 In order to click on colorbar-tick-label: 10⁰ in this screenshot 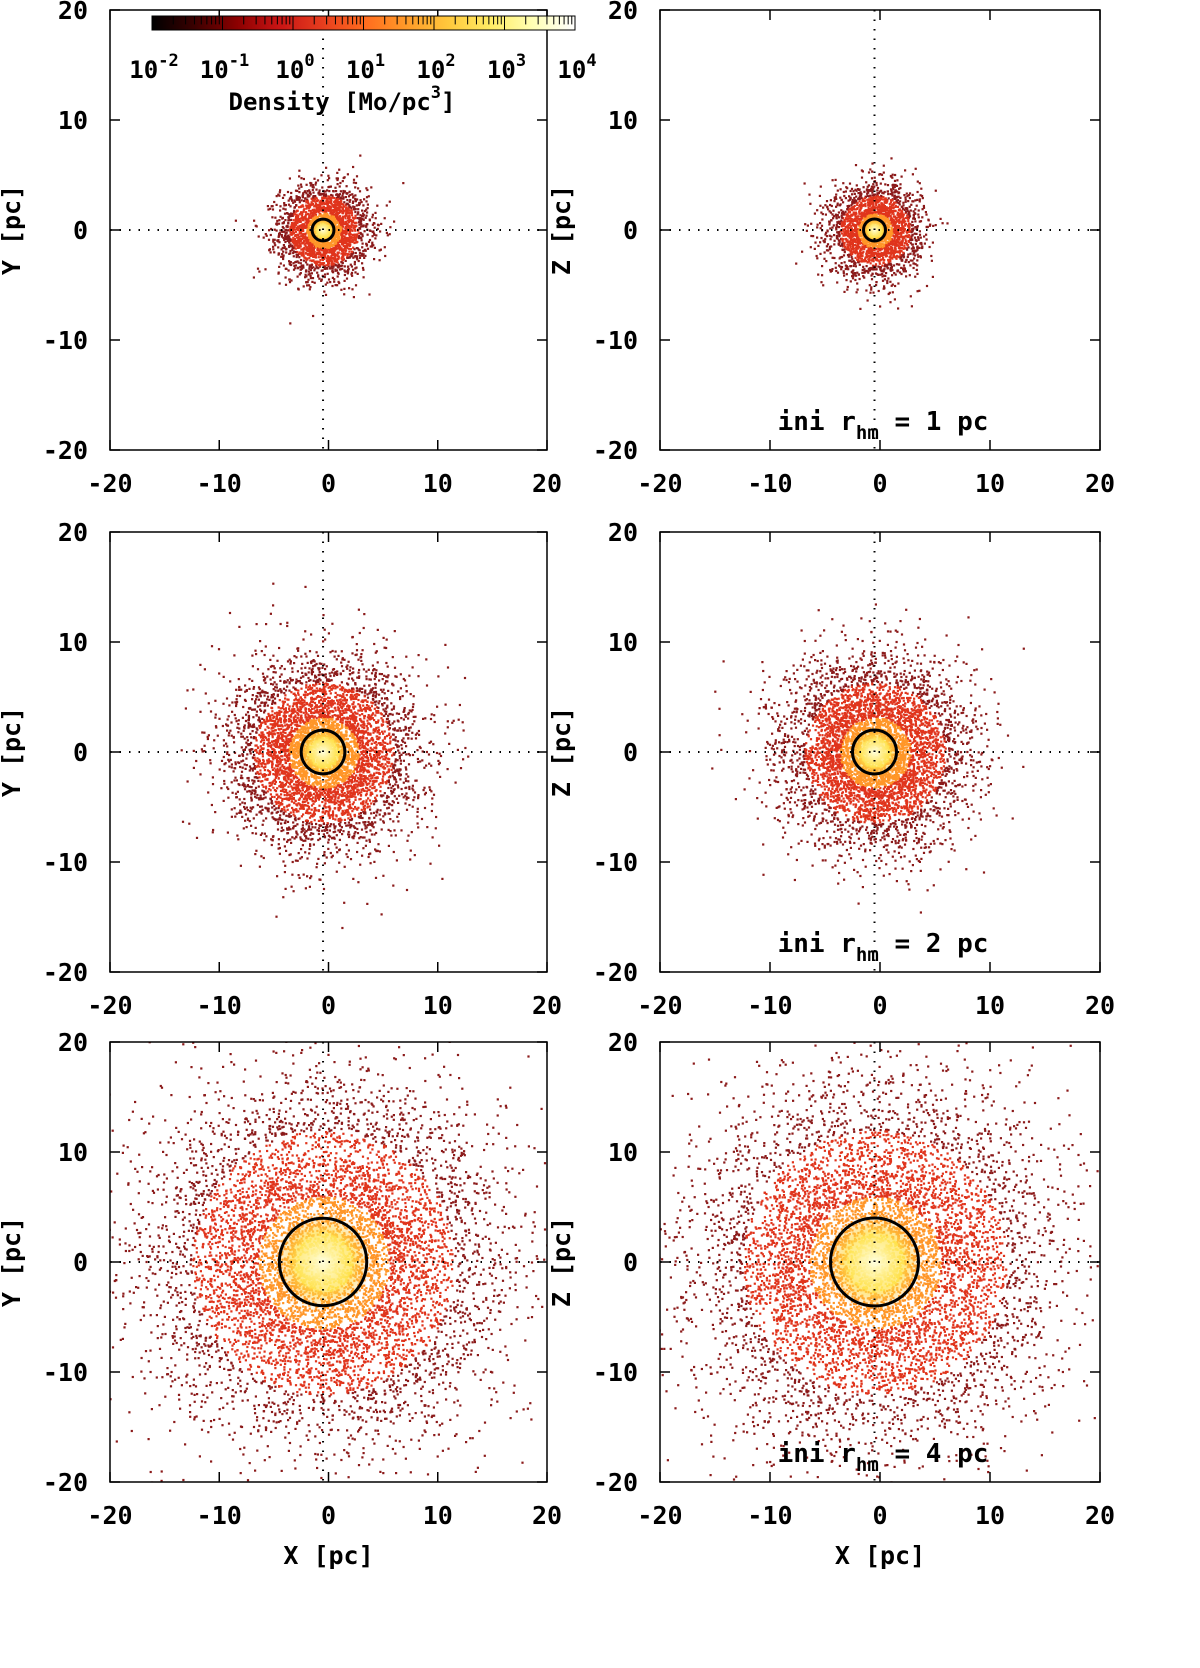, I will do `click(294, 67)`.